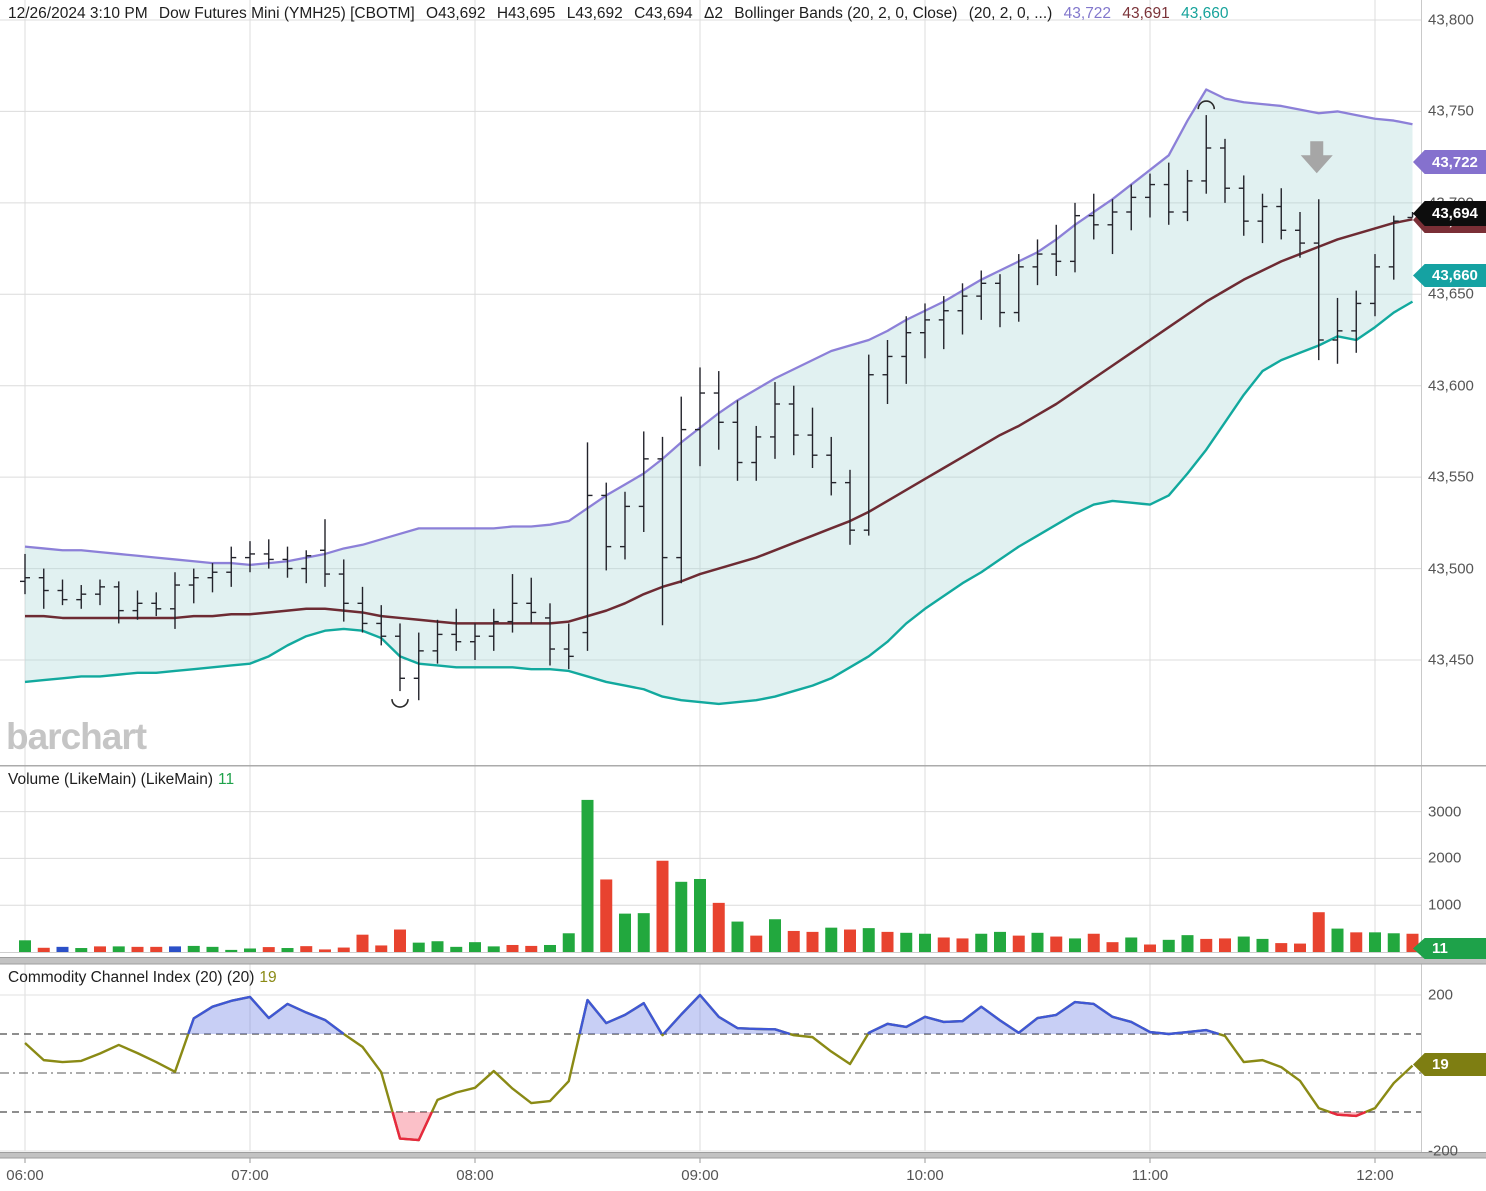 The width and height of the screenshot is (1486, 1191). What do you see at coordinates (1449, 1064) in the screenshot?
I see `cci-badge: 19` at bounding box center [1449, 1064].